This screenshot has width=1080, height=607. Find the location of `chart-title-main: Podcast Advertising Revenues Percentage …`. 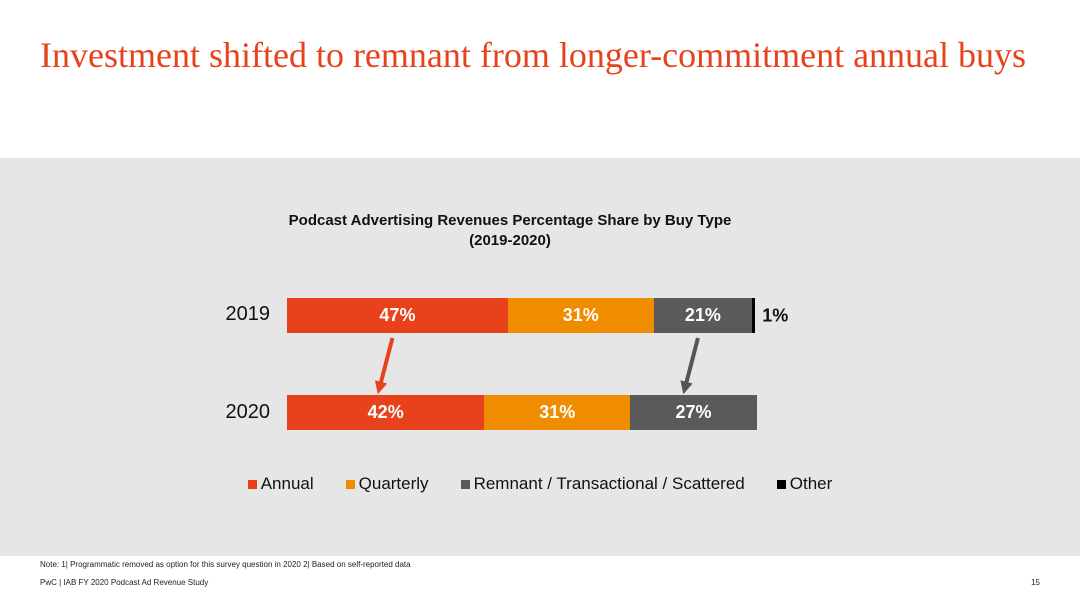

chart-title-main: Podcast Advertising Revenues Percentage … is located at coordinates (510, 220).